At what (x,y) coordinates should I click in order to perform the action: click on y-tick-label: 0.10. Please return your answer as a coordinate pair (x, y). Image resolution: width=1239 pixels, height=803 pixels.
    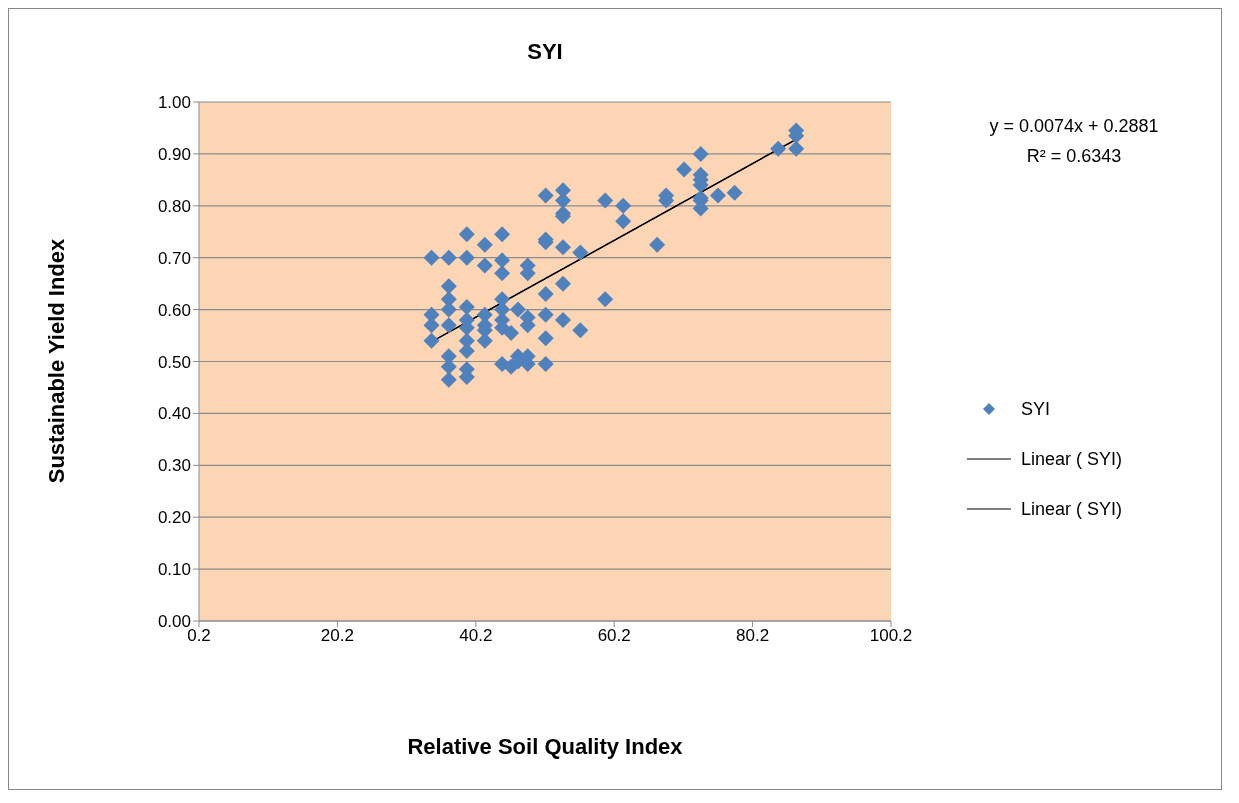
    Looking at the image, I should click on (174, 570).